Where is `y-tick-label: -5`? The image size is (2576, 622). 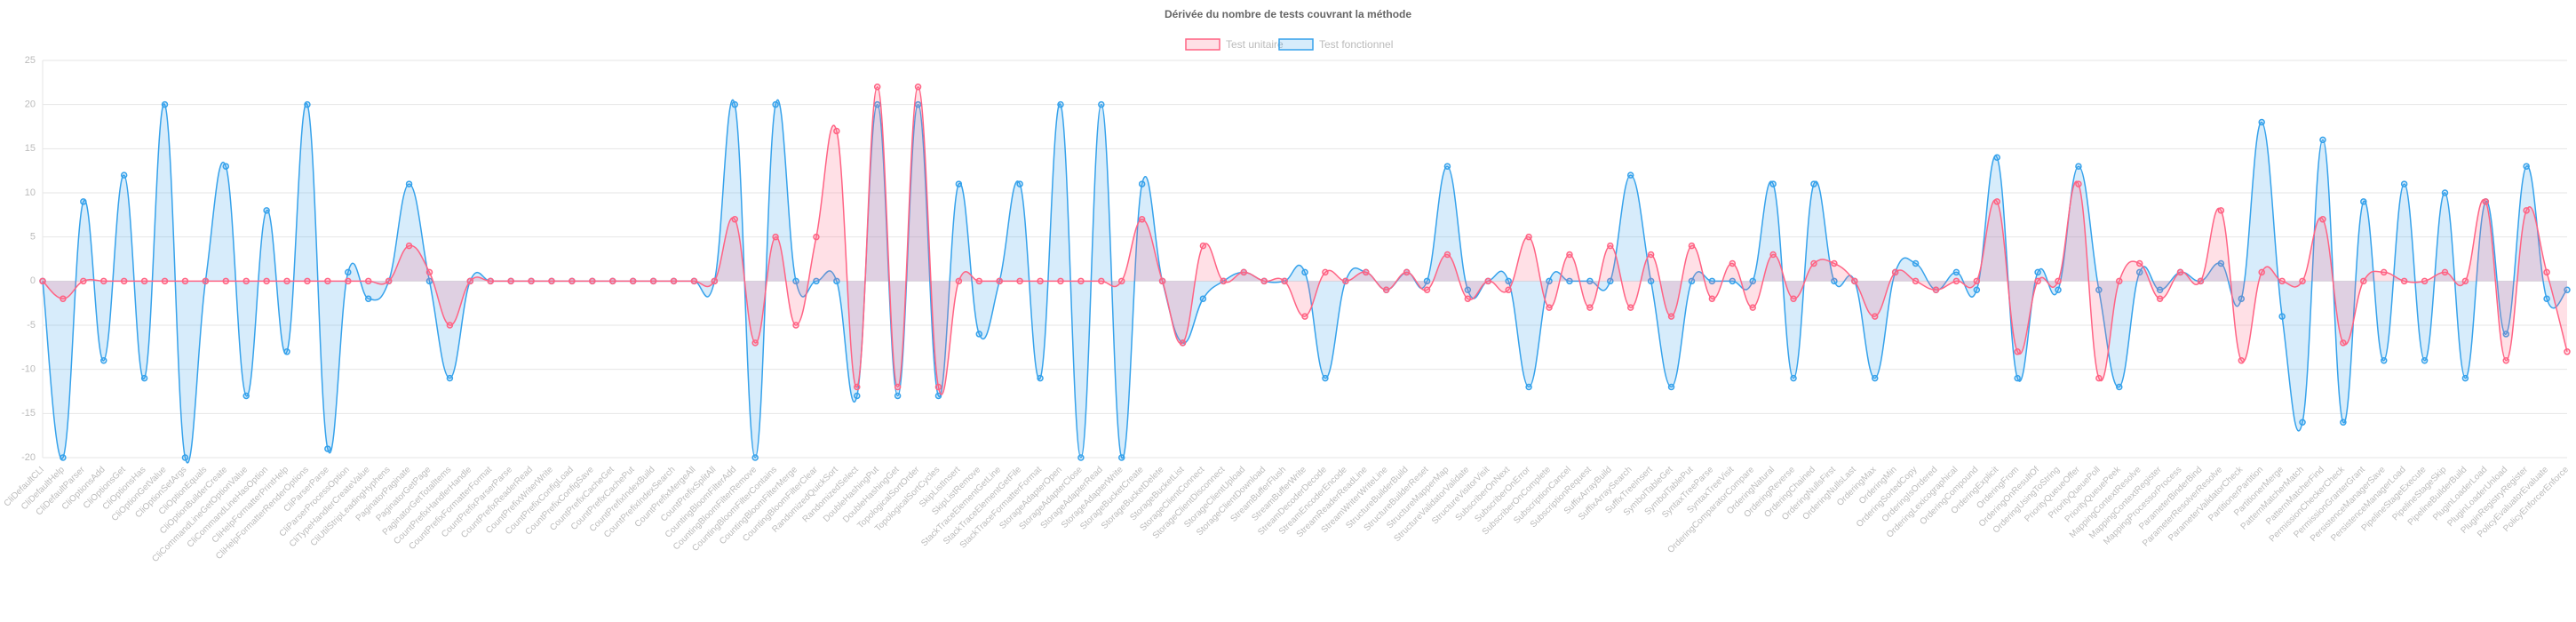 y-tick-label: -5 is located at coordinates (31, 325).